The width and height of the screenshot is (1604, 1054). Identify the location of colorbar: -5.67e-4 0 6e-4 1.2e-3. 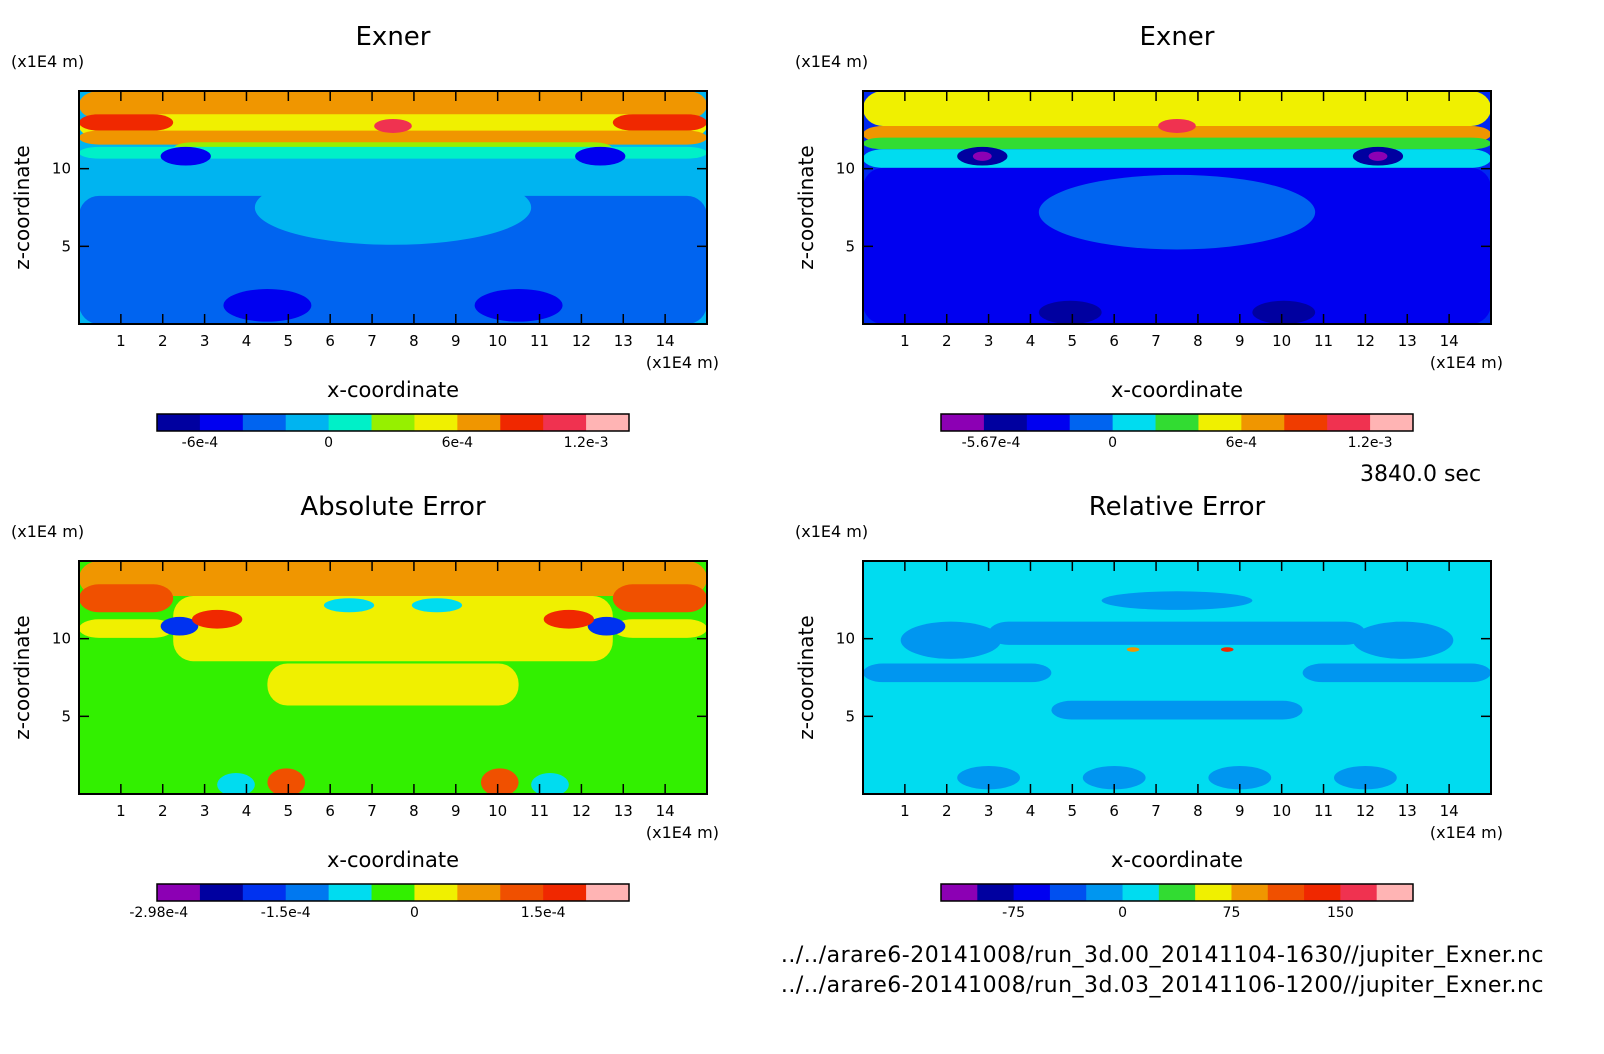
(1177, 432).